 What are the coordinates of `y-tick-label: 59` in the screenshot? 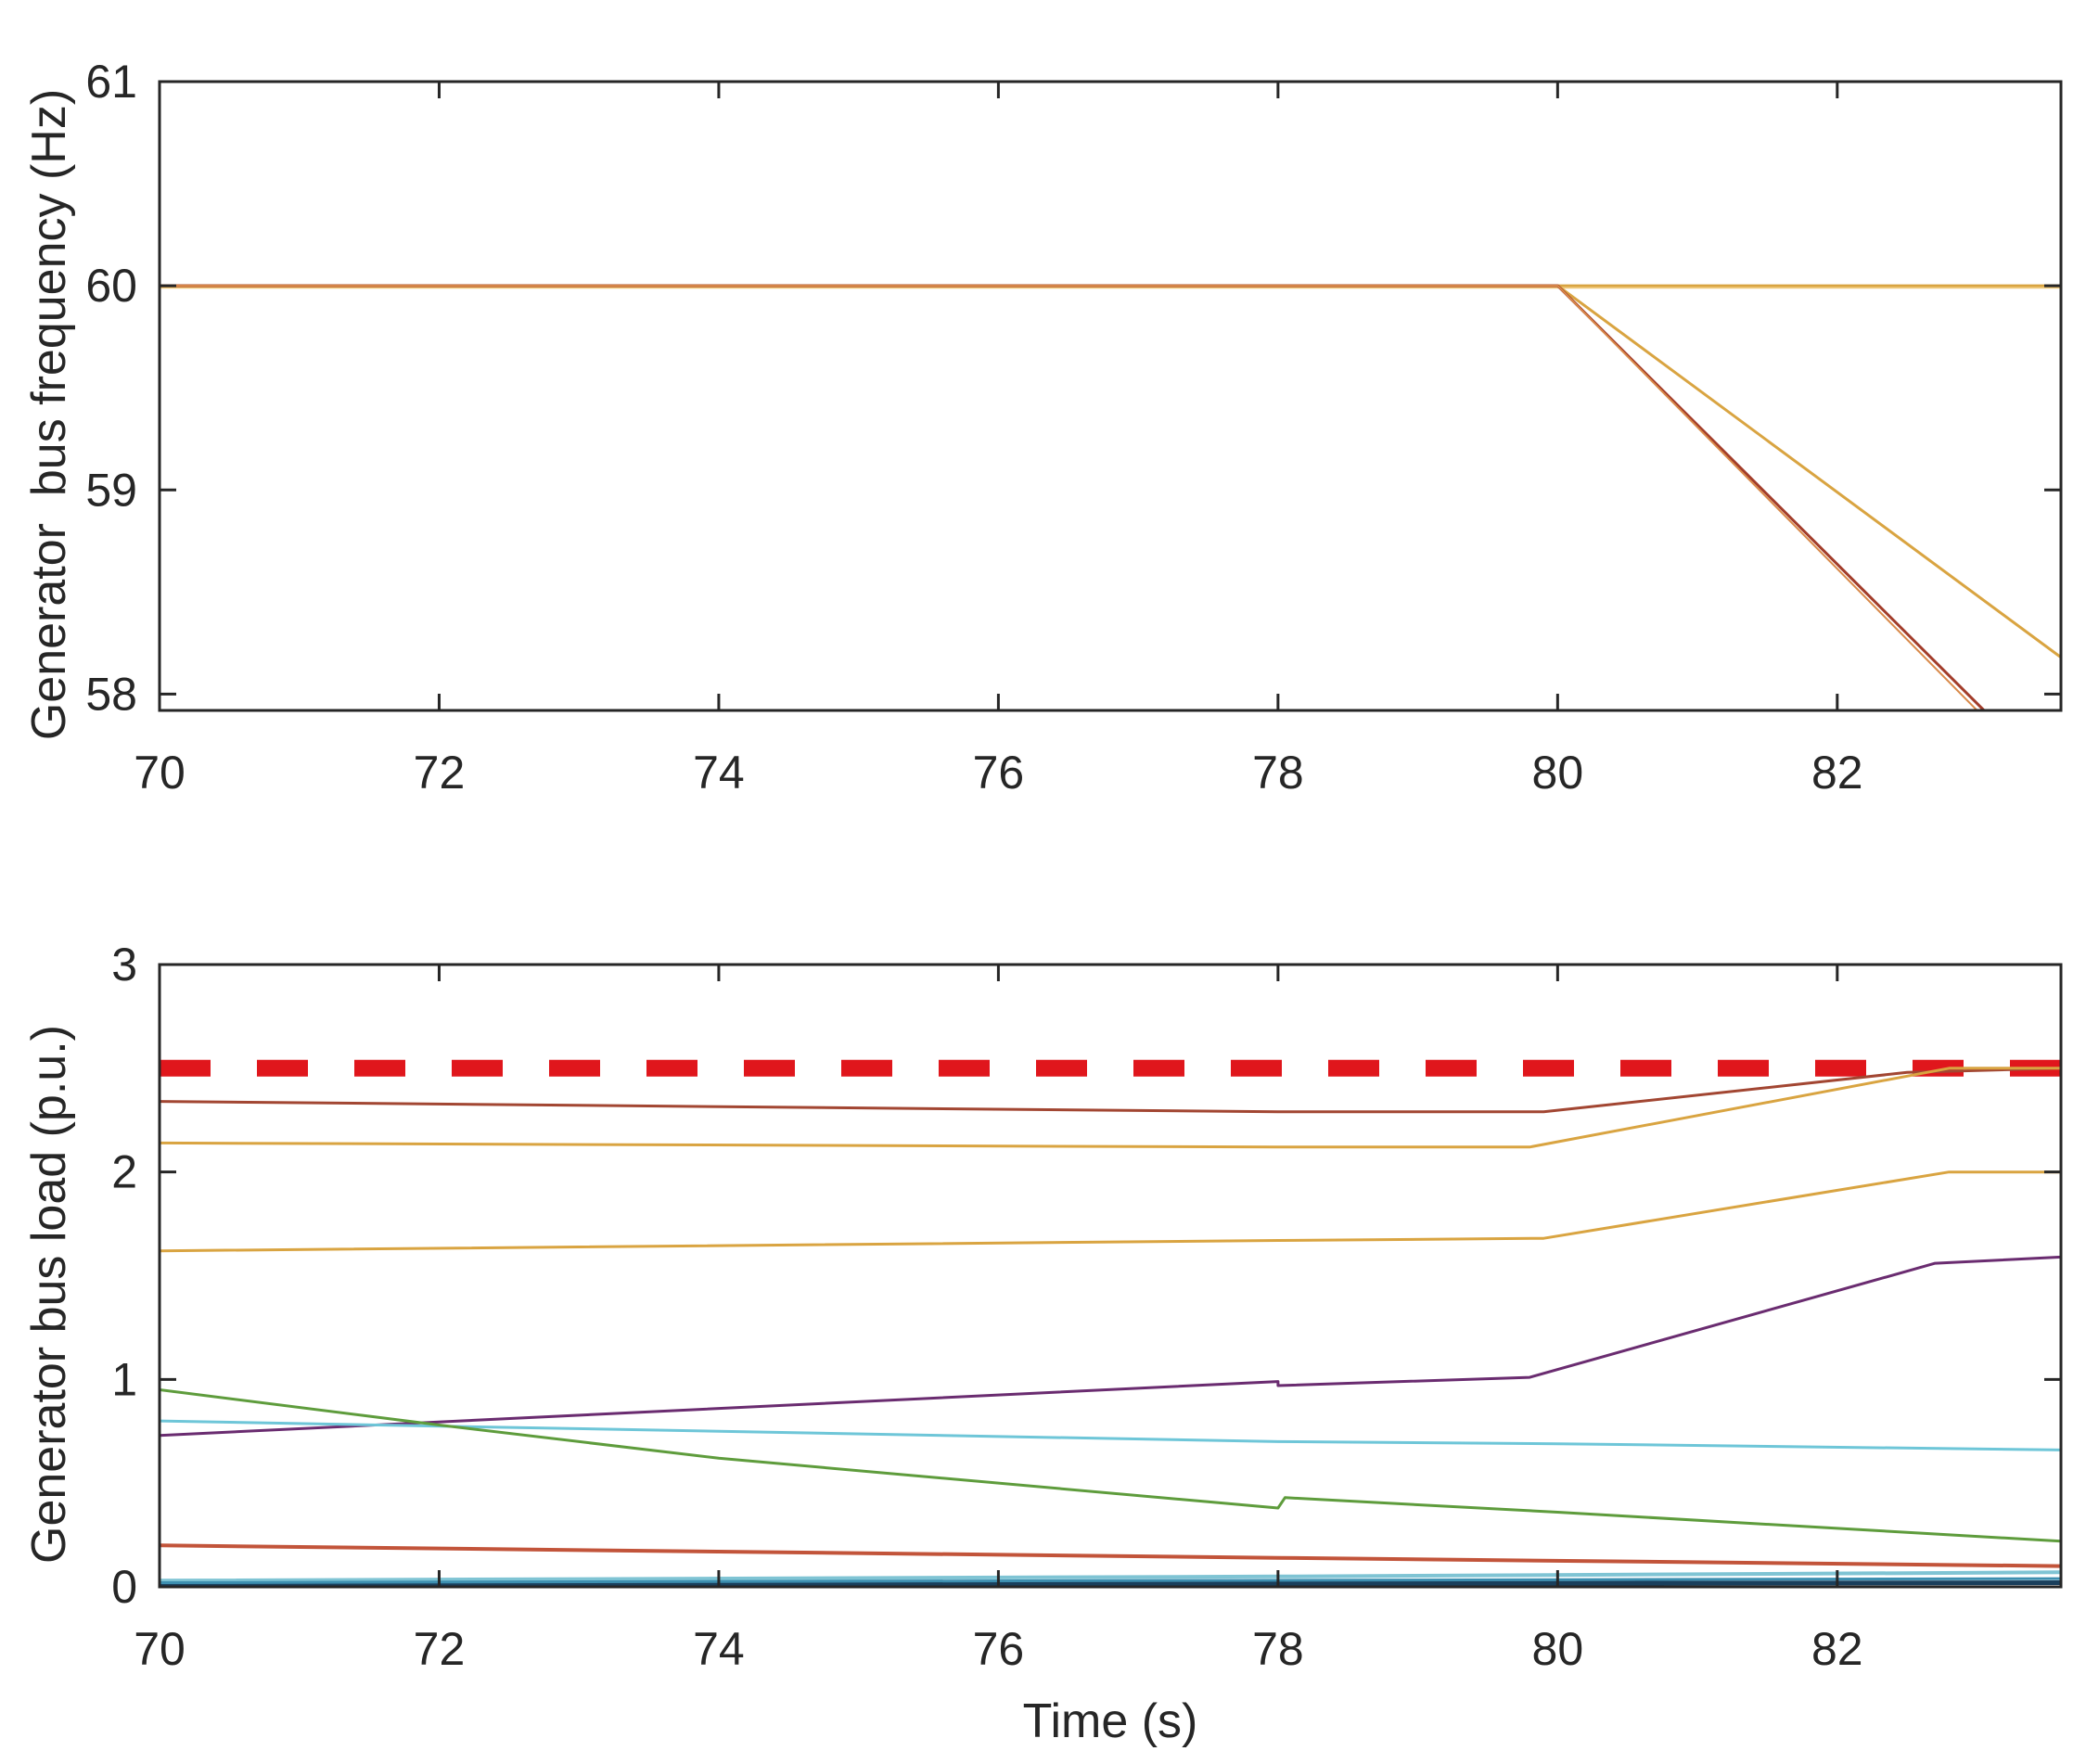 It's located at (111, 490).